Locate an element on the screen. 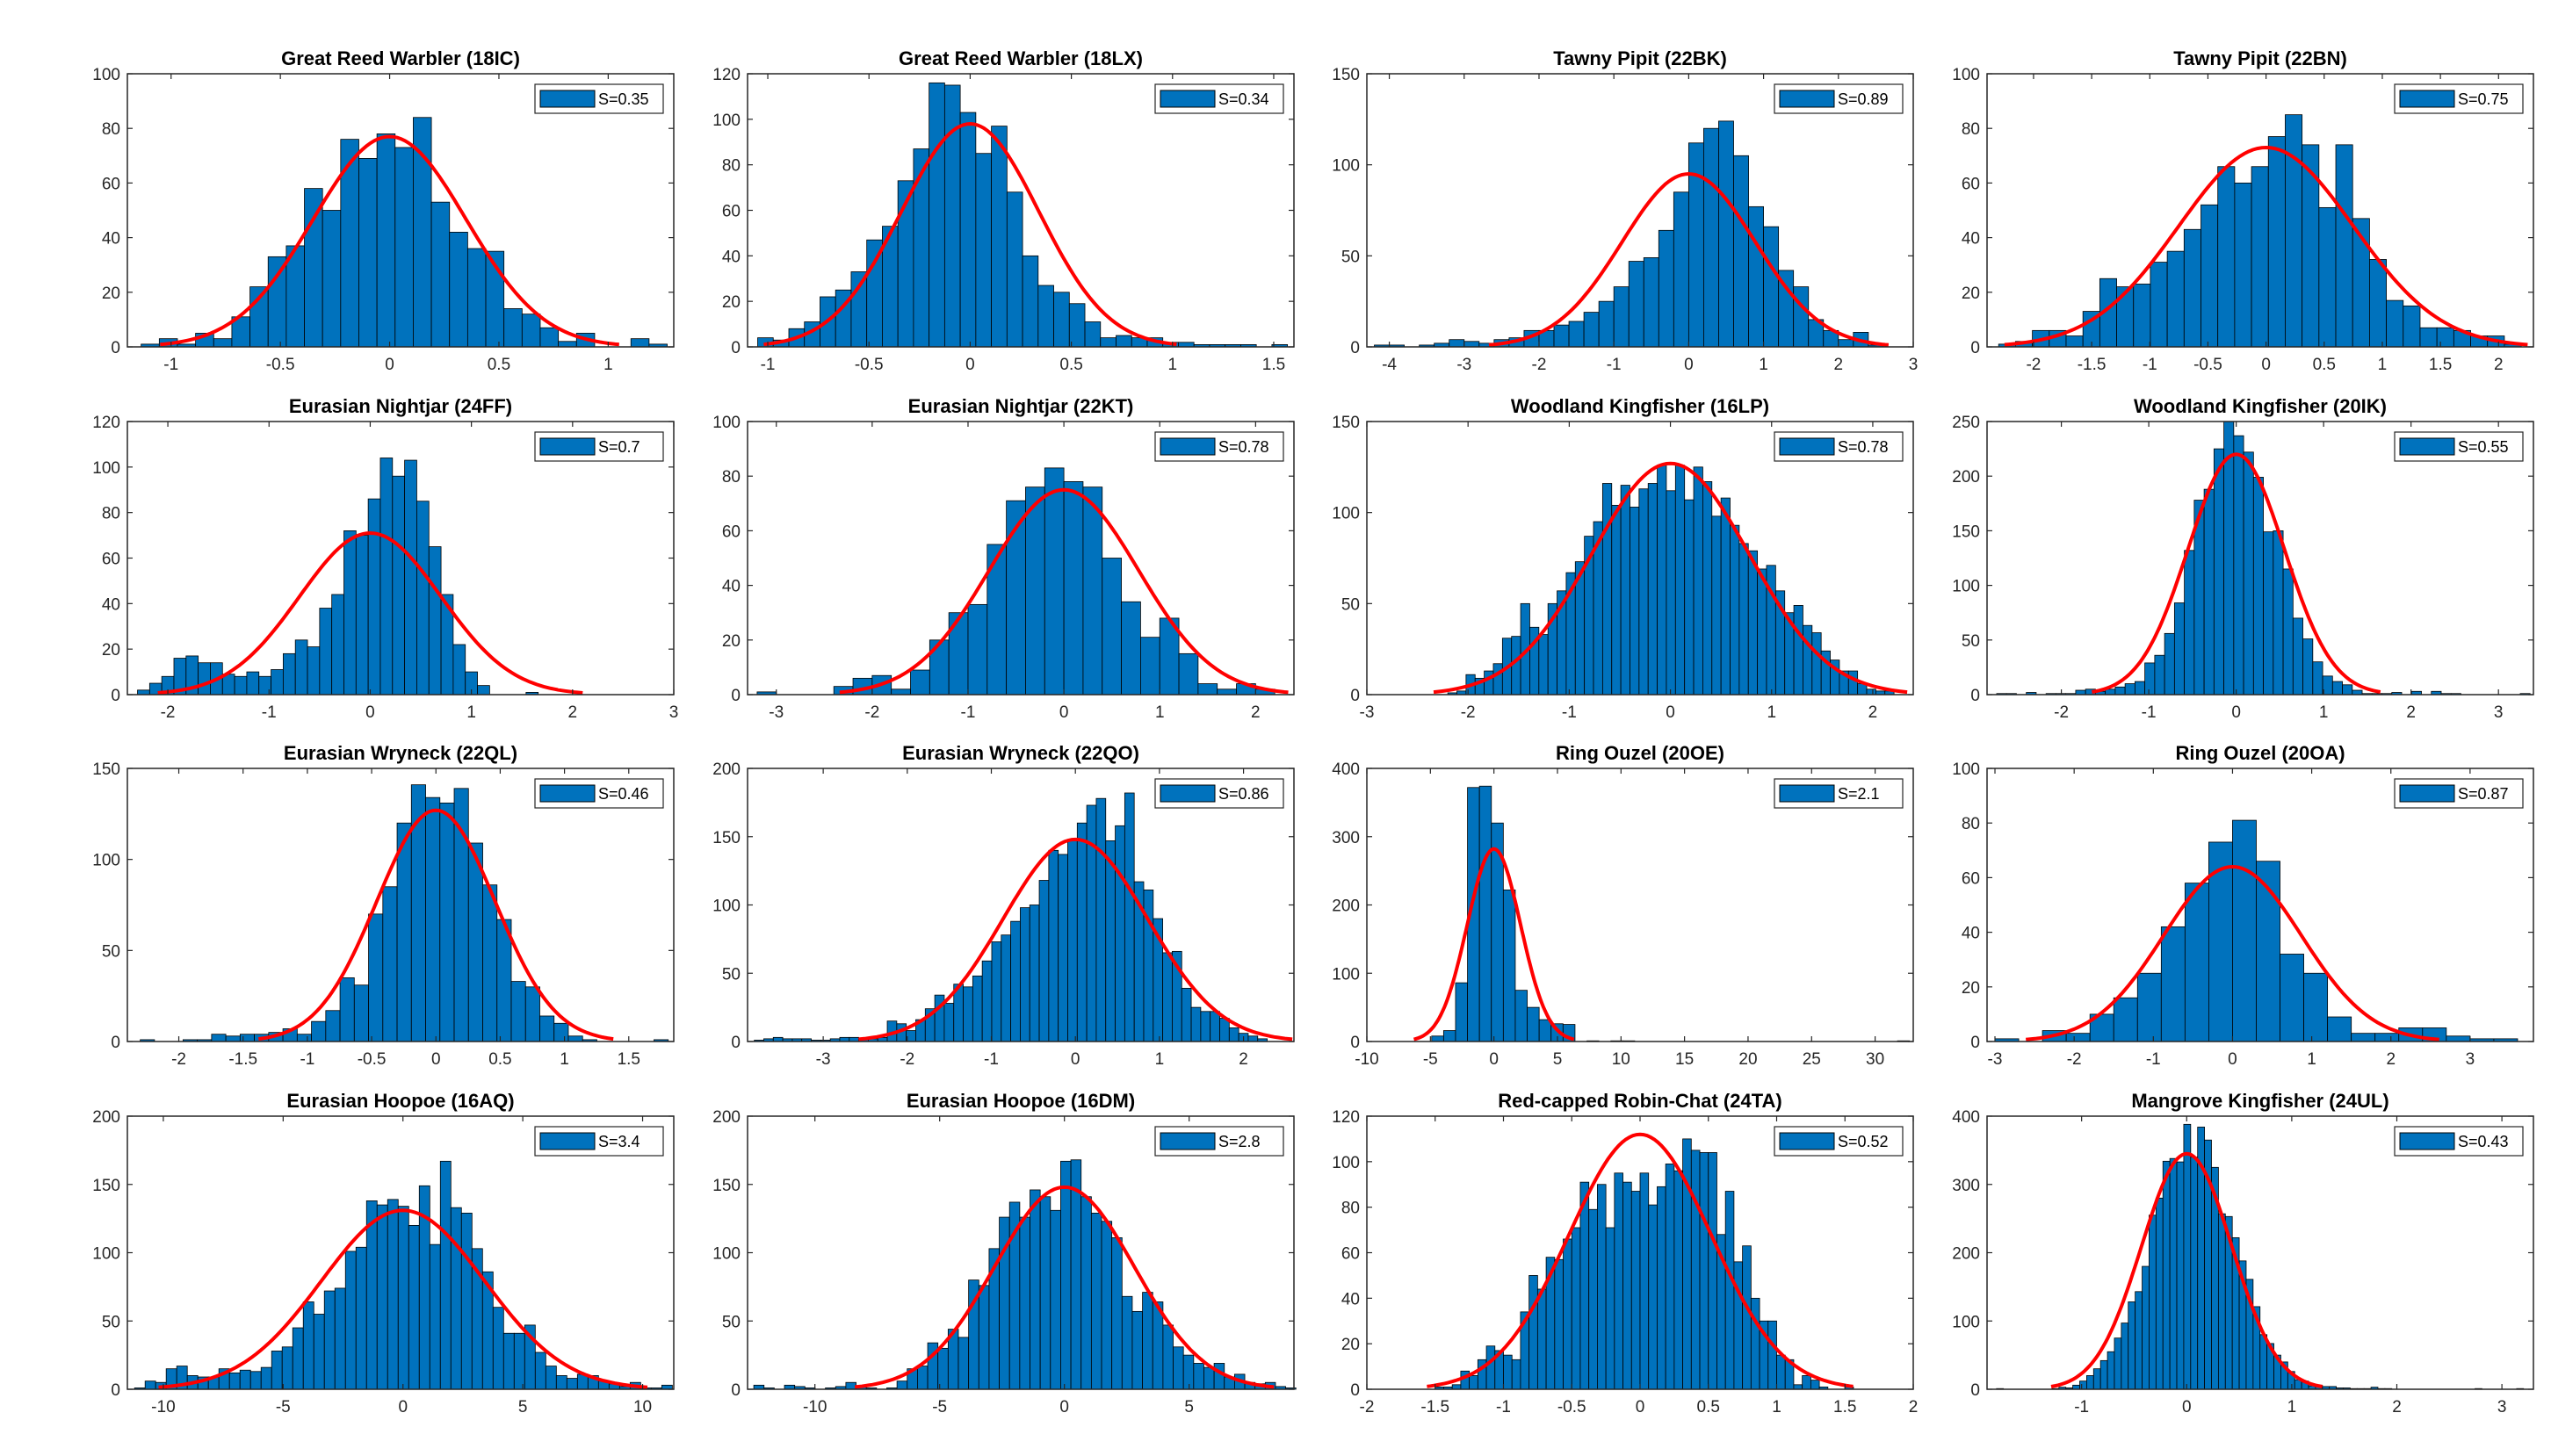 The height and width of the screenshot is (1456, 2551). legend: S=0.87 is located at coordinates (2459, 793).